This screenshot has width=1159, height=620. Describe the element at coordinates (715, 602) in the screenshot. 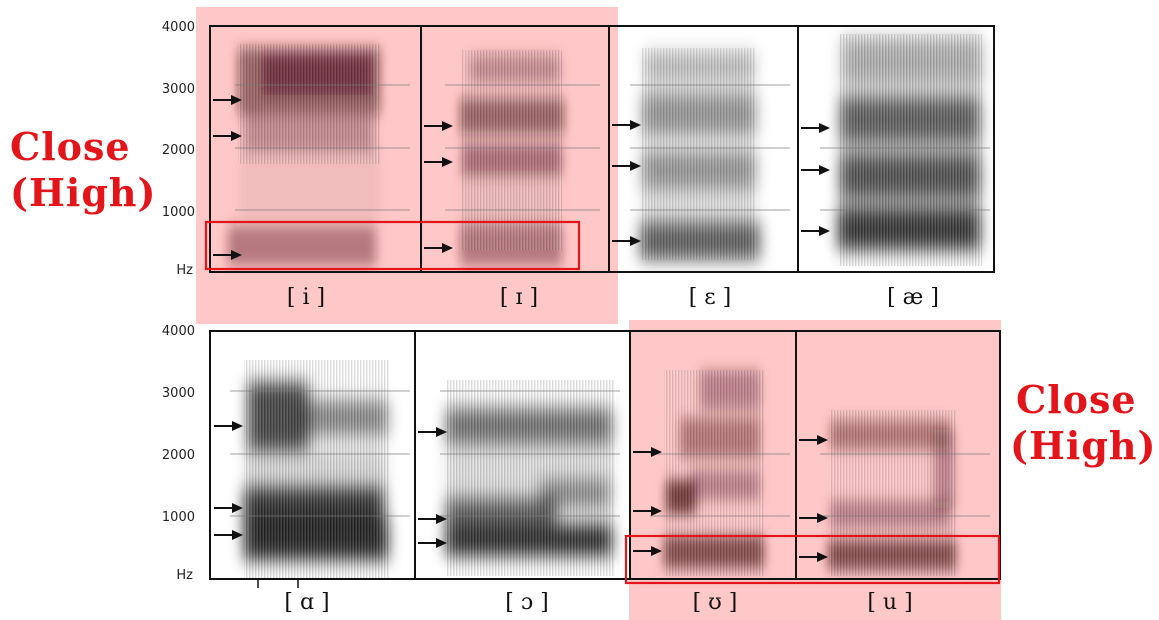

I see `vowel-label-uh: [ ʊ ]` at that location.